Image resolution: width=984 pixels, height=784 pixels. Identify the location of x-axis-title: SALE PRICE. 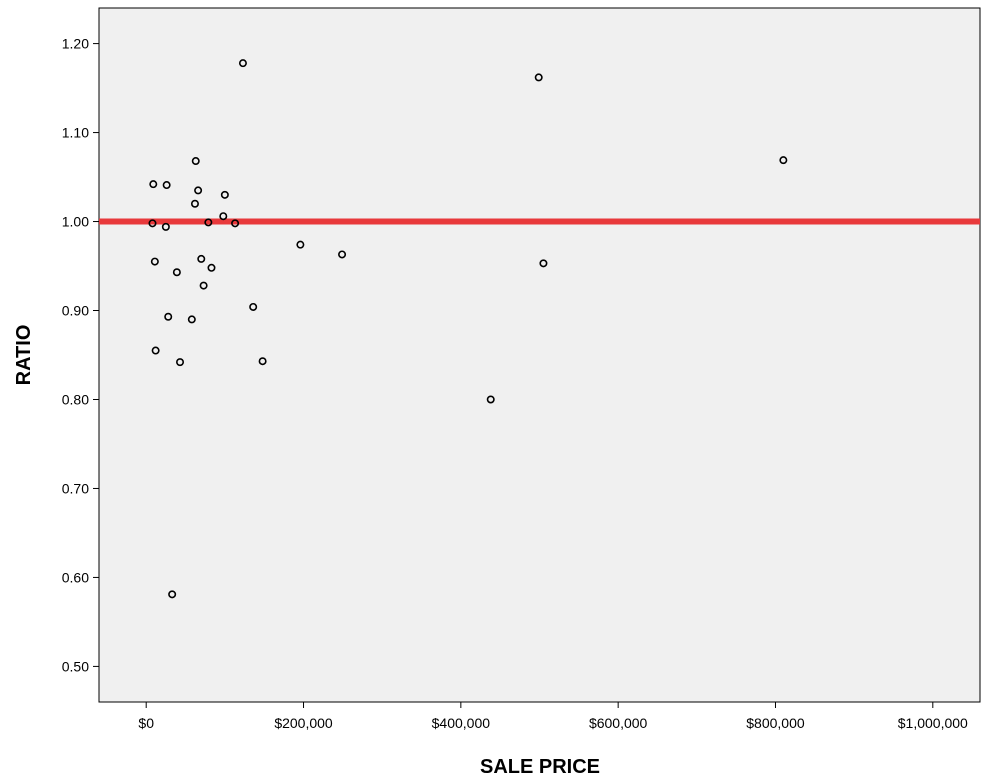
(540, 767).